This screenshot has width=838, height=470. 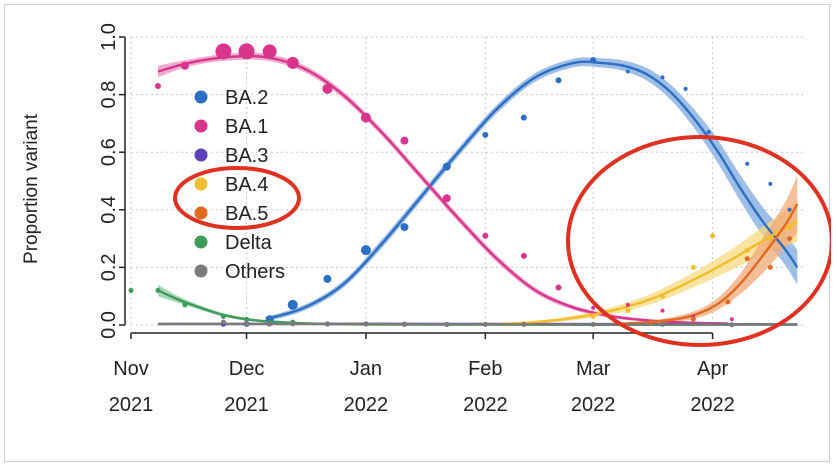 I want to click on legend-swatch-others, so click(x=201, y=271).